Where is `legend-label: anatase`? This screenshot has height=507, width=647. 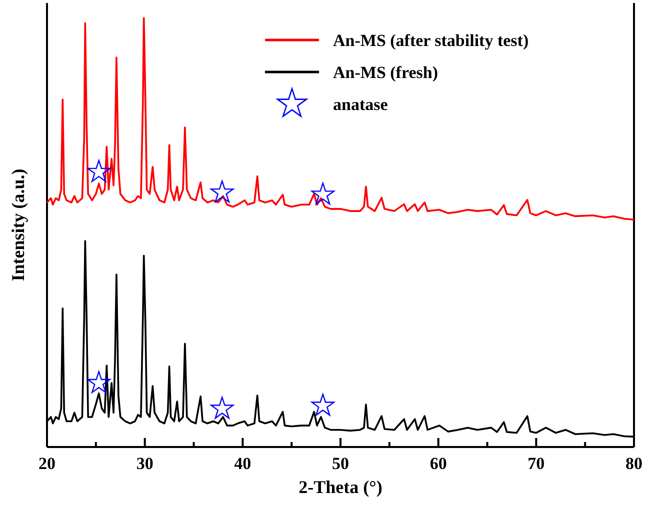 legend-label: anatase is located at coordinates (360, 104).